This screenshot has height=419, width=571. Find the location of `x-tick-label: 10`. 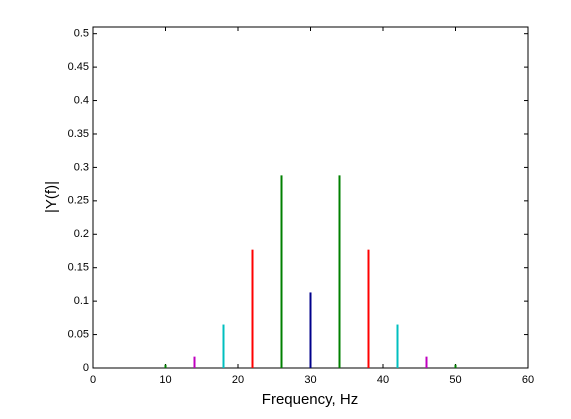

x-tick-label: 10 is located at coordinates (165, 380).